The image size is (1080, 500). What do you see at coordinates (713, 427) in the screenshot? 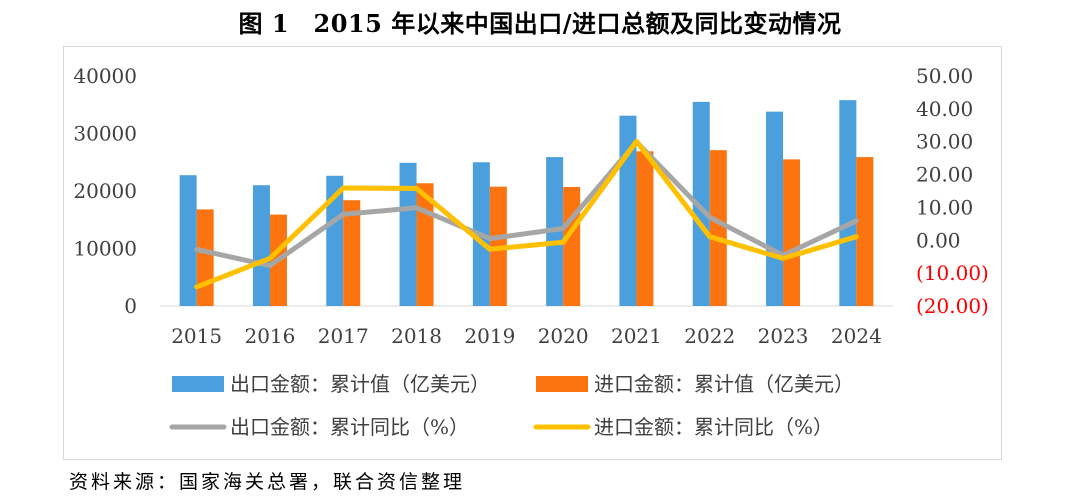
I see `legend-label: 进口金额：累计同比（%）` at bounding box center [713, 427].